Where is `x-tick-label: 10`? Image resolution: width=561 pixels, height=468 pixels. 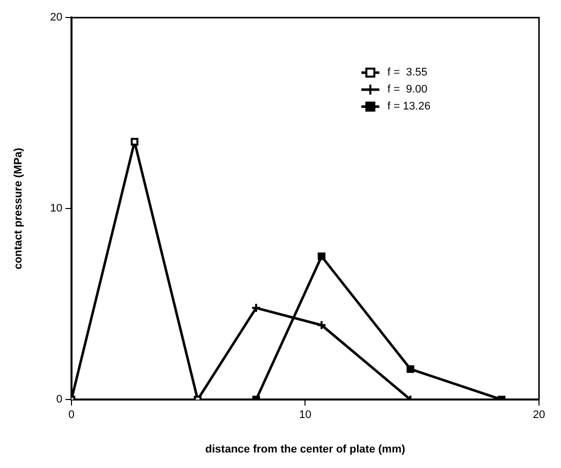
x-tick-label: 10 is located at coordinates (305, 415).